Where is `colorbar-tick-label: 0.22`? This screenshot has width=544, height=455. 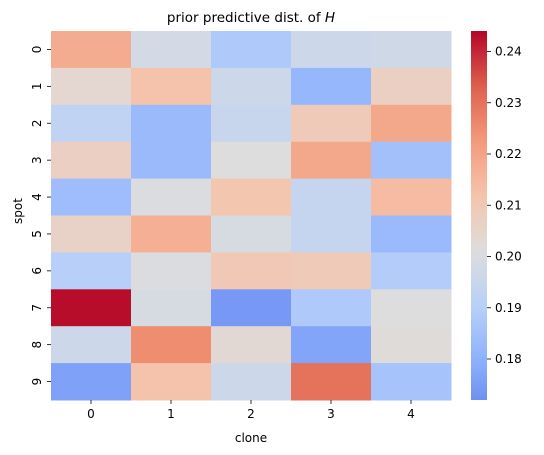
colorbar-tick-label: 0.22 is located at coordinates (508, 154).